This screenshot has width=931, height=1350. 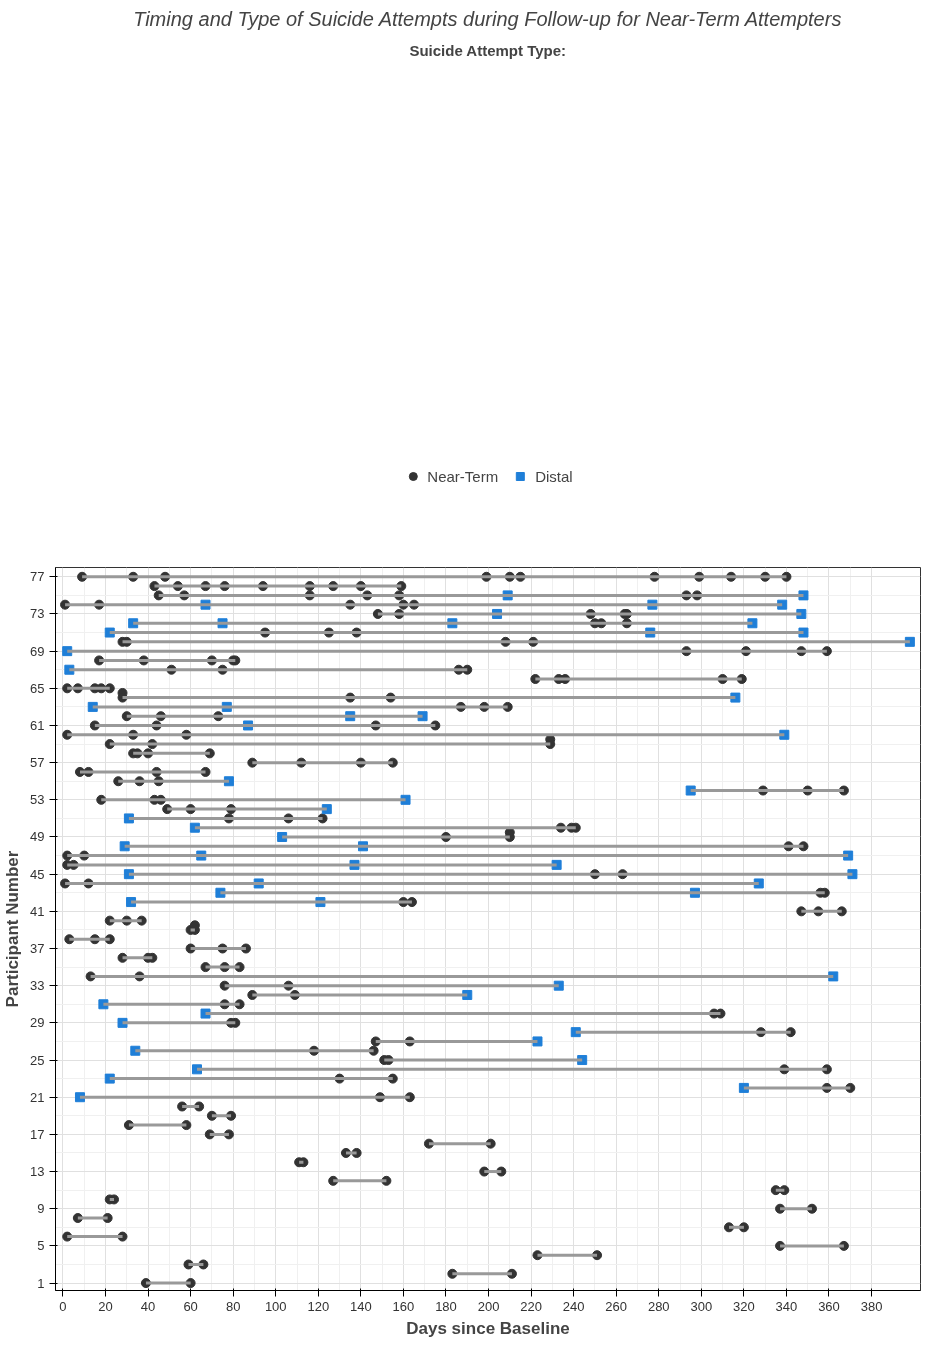 I want to click on x-tick-label: 140, so click(x=361, y=1306).